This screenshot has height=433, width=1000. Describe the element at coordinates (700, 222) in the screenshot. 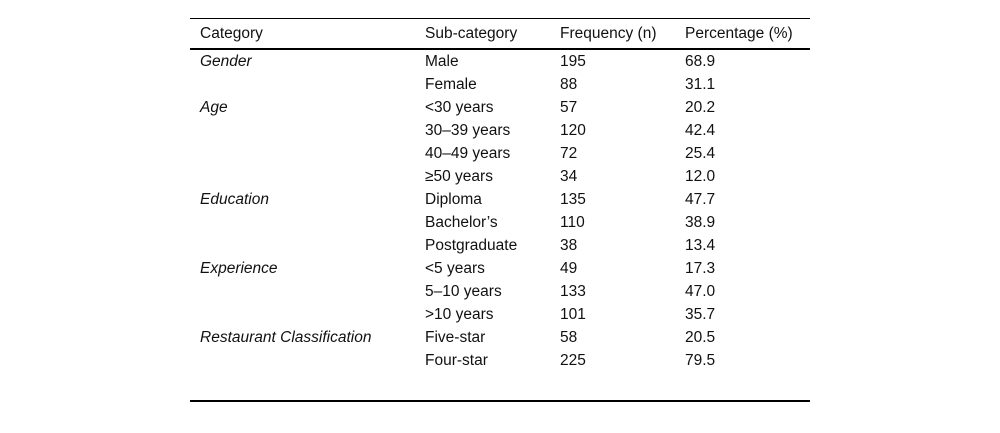

I see `percentage-cell: 38.9` at that location.